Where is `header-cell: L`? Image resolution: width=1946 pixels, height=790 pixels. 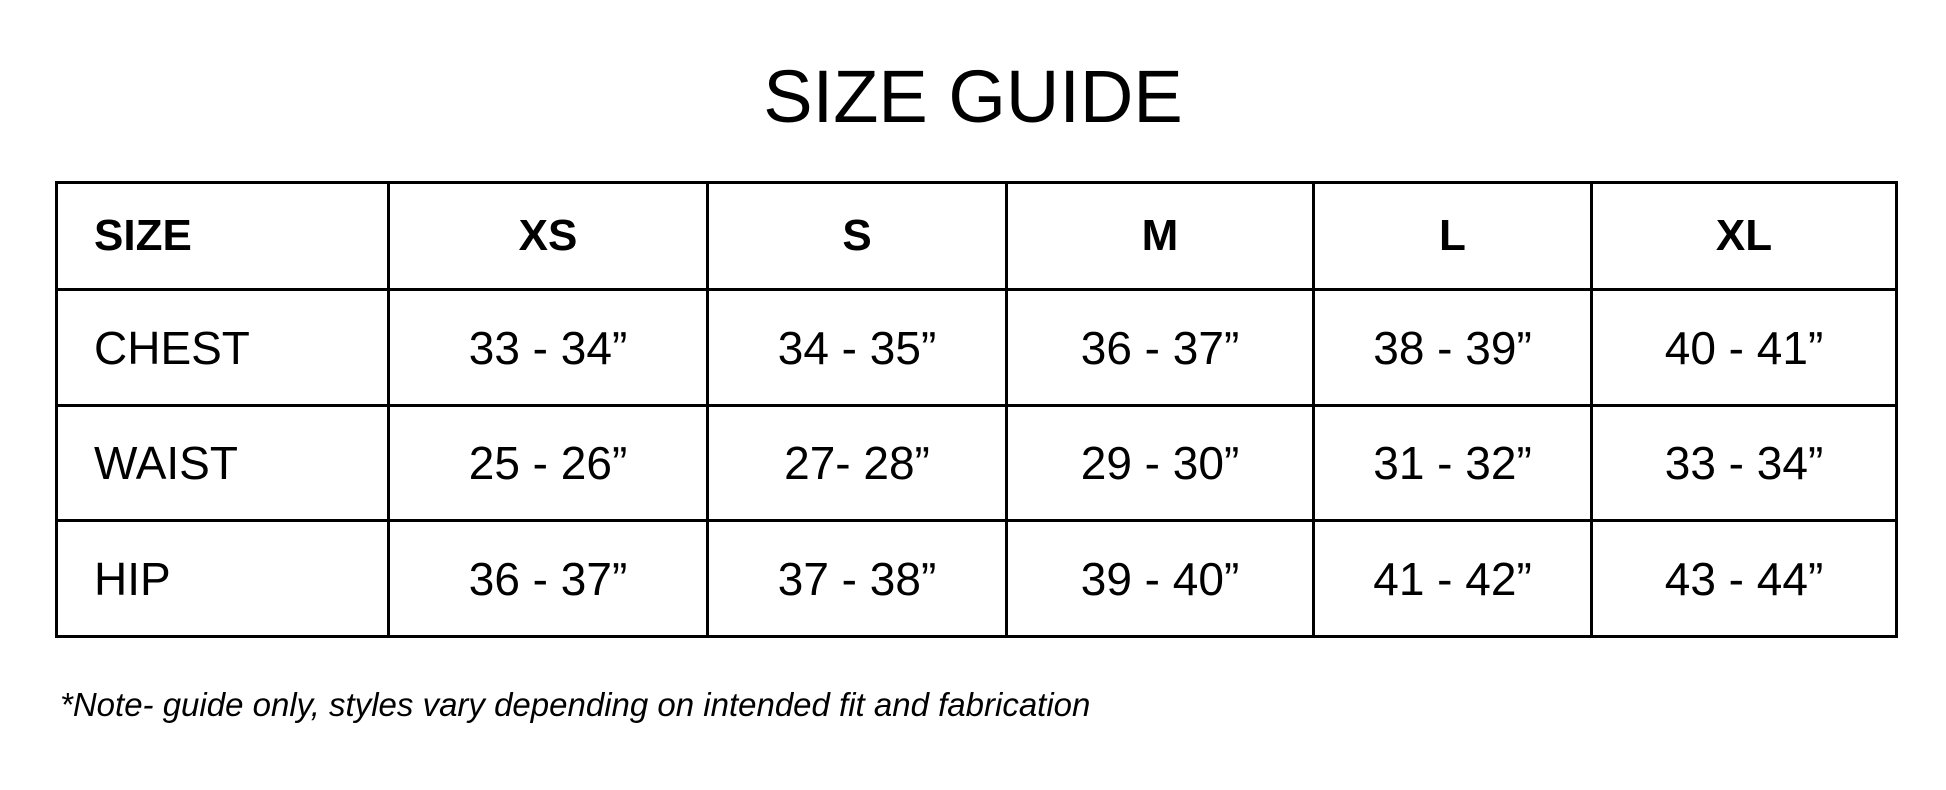
header-cell: L is located at coordinates (1452, 236).